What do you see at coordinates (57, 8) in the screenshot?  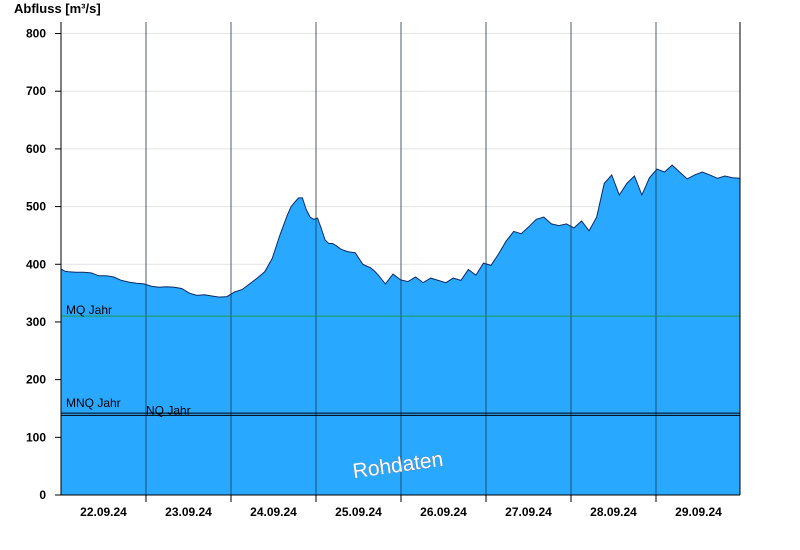 I see `y-axis-title: Abfluss [m³/s]` at bounding box center [57, 8].